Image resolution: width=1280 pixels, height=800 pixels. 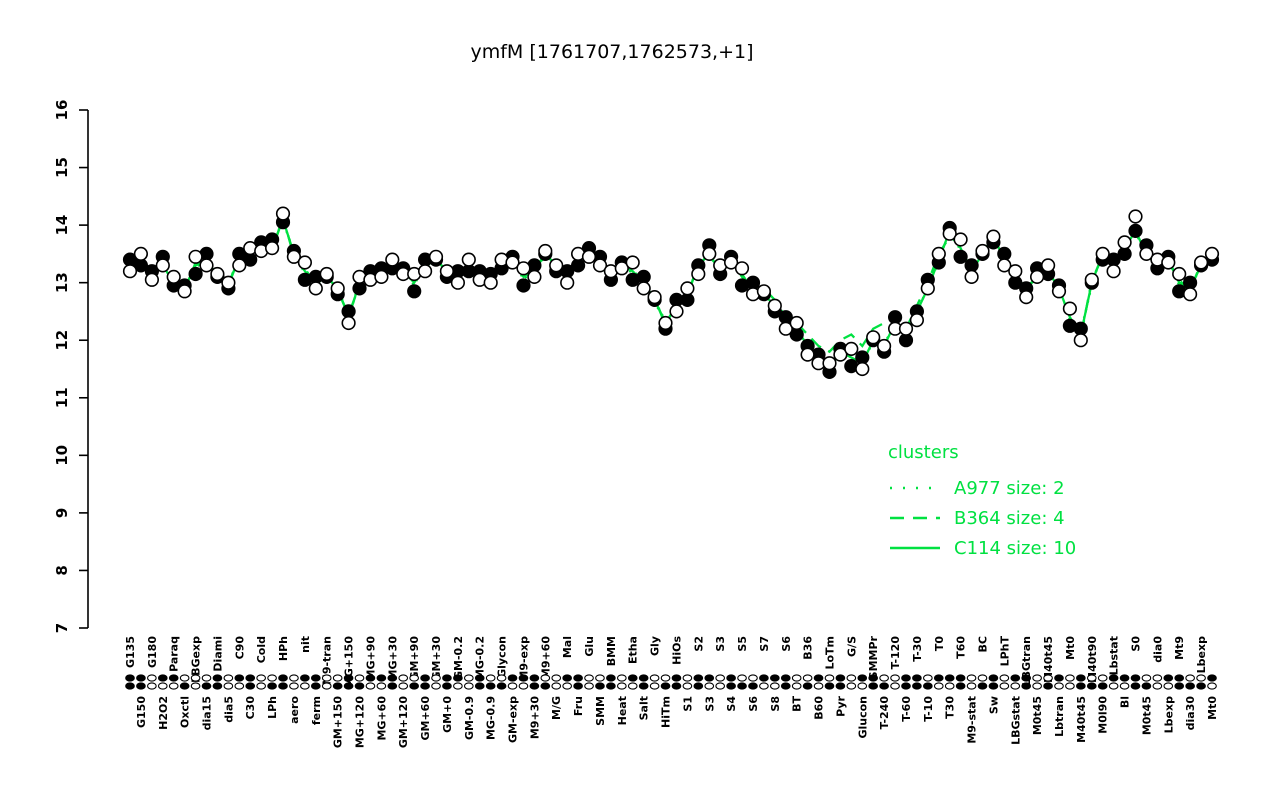 What do you see at coordinates (1009, 518) in the screenshot?
I see `legend-label: B364 size: 4` at bounding box center [1009, 518].